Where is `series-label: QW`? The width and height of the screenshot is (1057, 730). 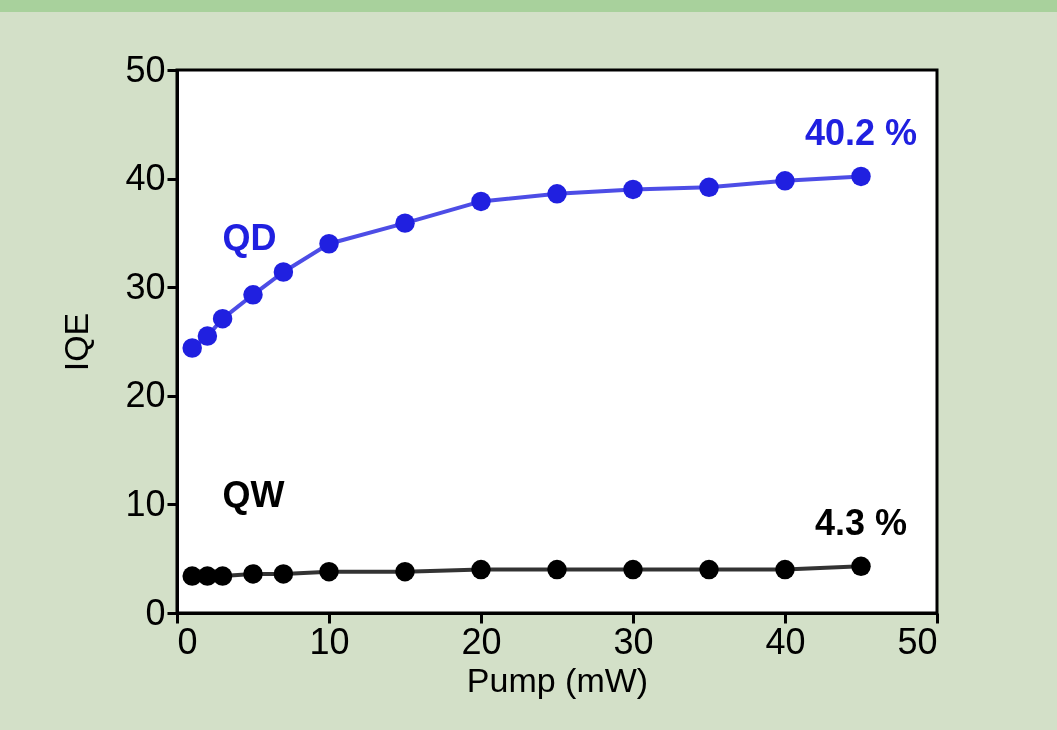
series-label: QW is located at coordinates (253, 495).